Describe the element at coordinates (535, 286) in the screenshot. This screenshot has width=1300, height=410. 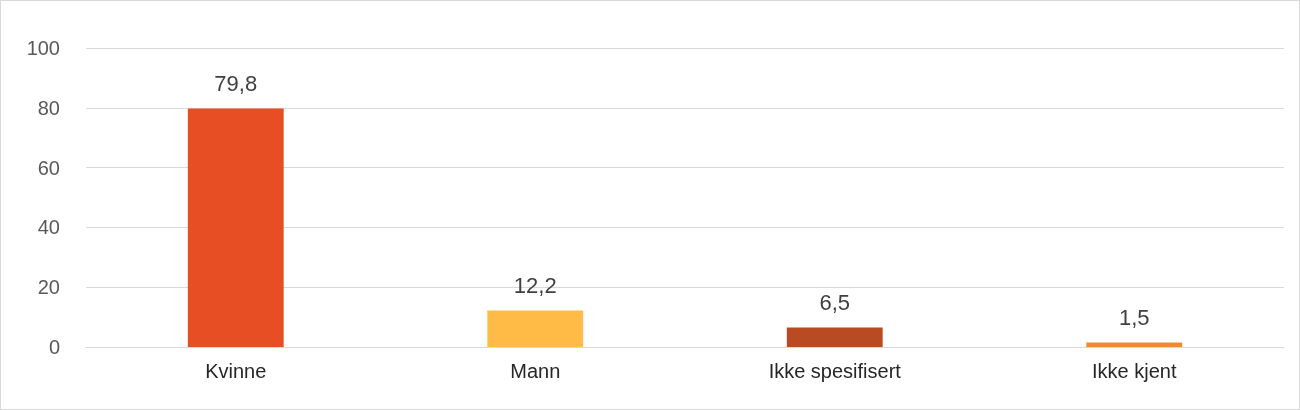
I see `data-label: 12,2` at that location.